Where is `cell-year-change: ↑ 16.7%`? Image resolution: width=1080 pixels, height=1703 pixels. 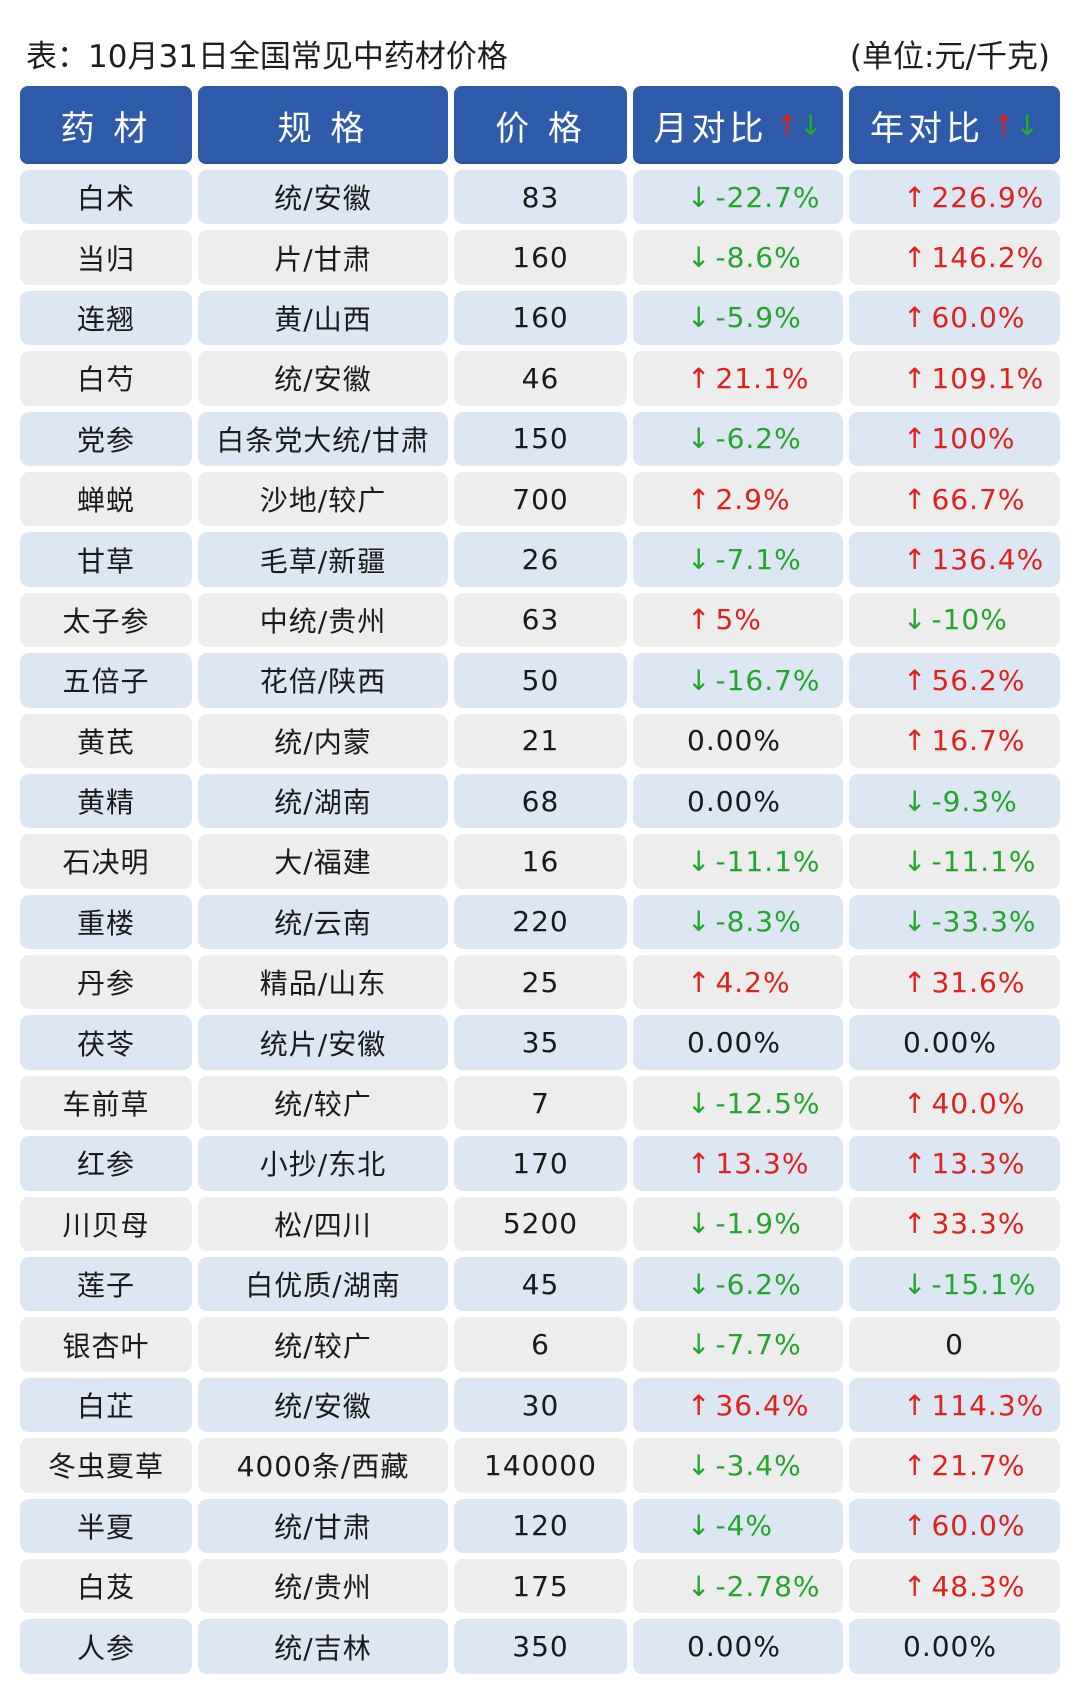
cell-year-change: ↑ 16.7% is located at coordinates (954, 740).